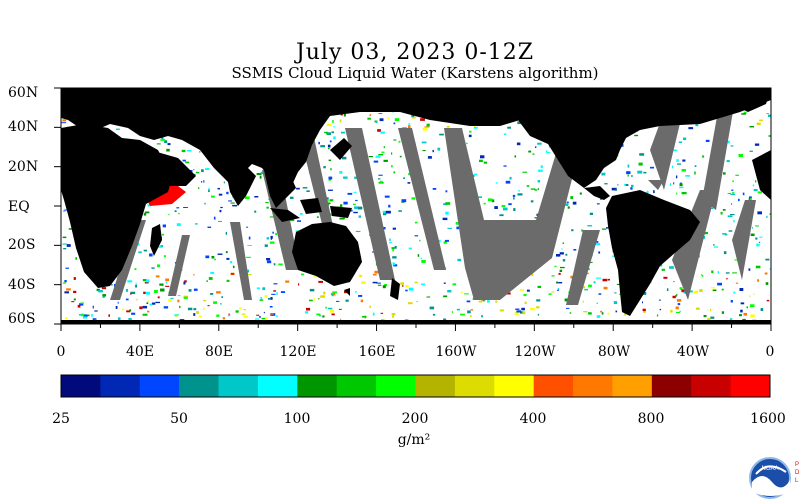 The height and width of the screenshot is (500, 800). Describe the element at coordinates (219, 352) in the screenshot. I see `lon-label-80e: 80E` at that location.